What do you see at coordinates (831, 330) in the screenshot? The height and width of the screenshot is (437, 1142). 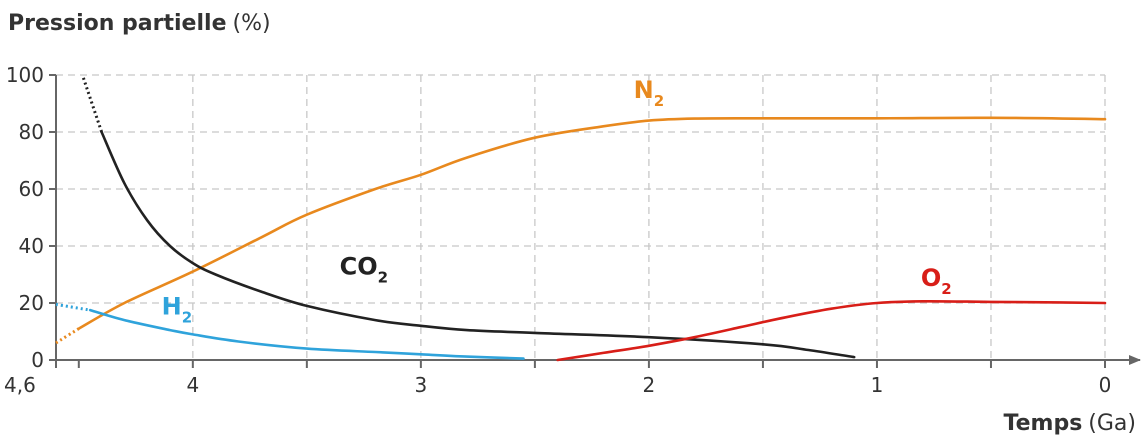 I see `series-o-line` at bounding box center [831, 330].